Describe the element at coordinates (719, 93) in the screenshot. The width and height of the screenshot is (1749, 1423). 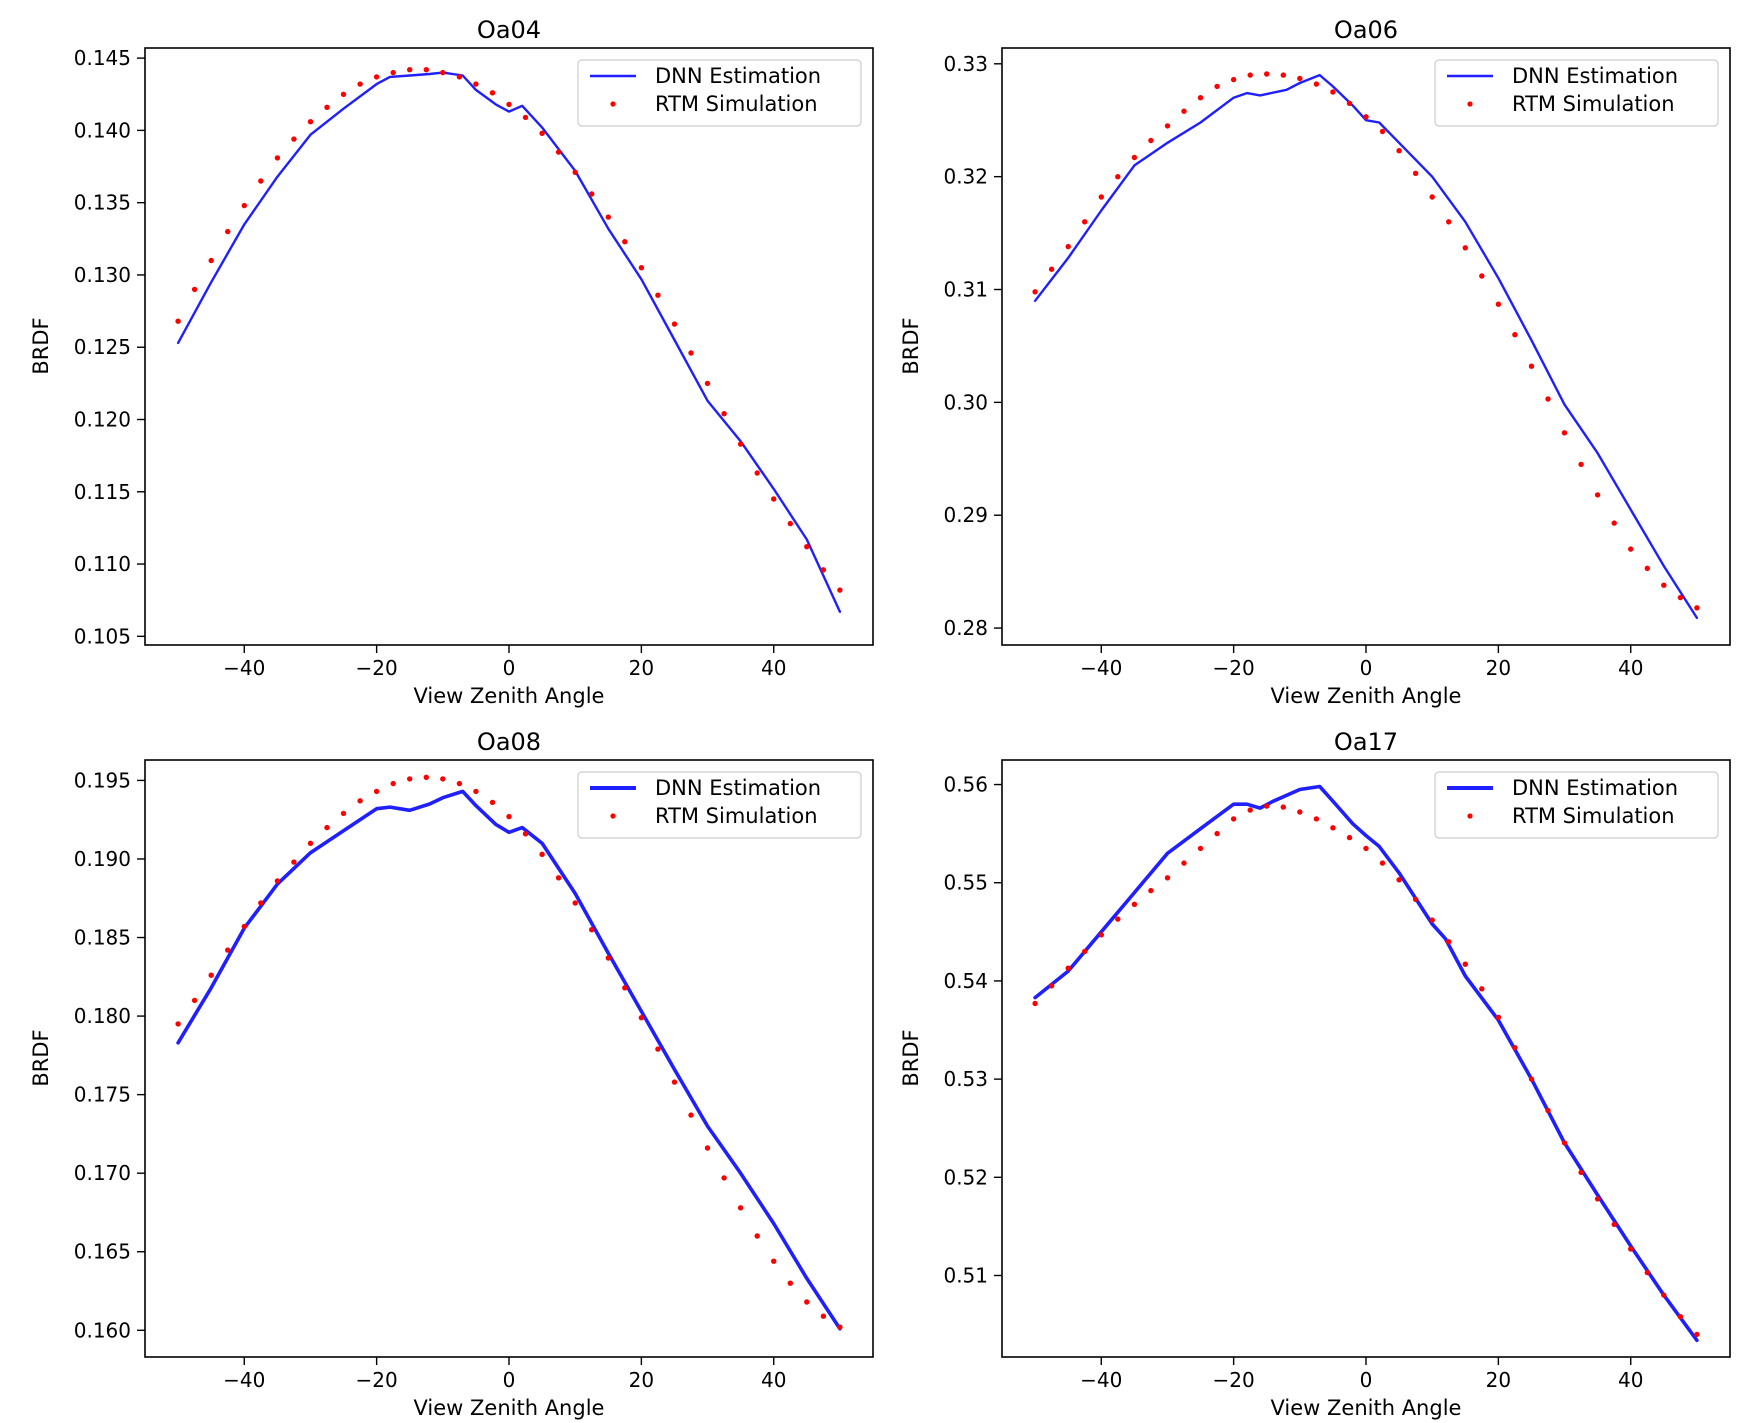
I see `legend: DNN Estimation RTM Simulation` at that location.